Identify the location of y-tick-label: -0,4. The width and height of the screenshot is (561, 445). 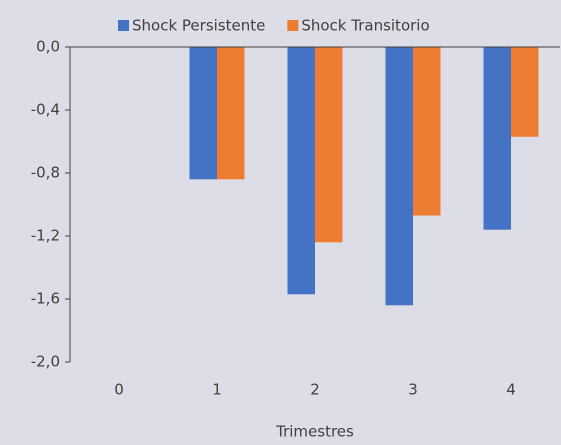
(45, 110).